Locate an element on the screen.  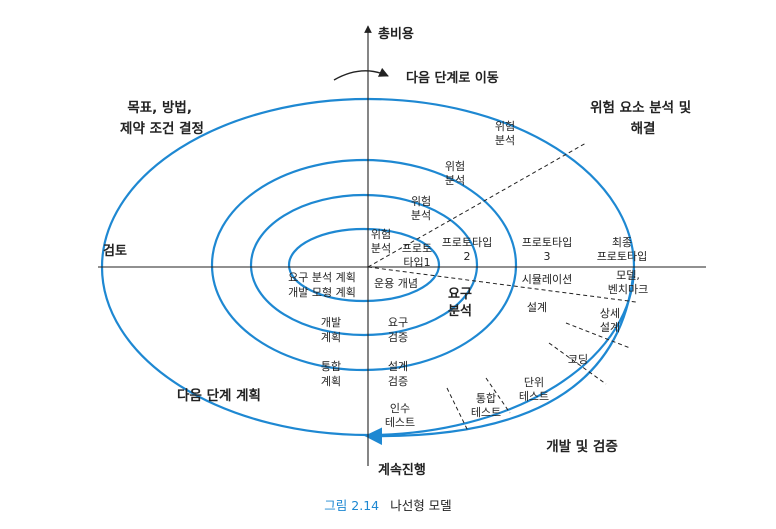
coding: 코딩 is located at coordinates (578, 359).